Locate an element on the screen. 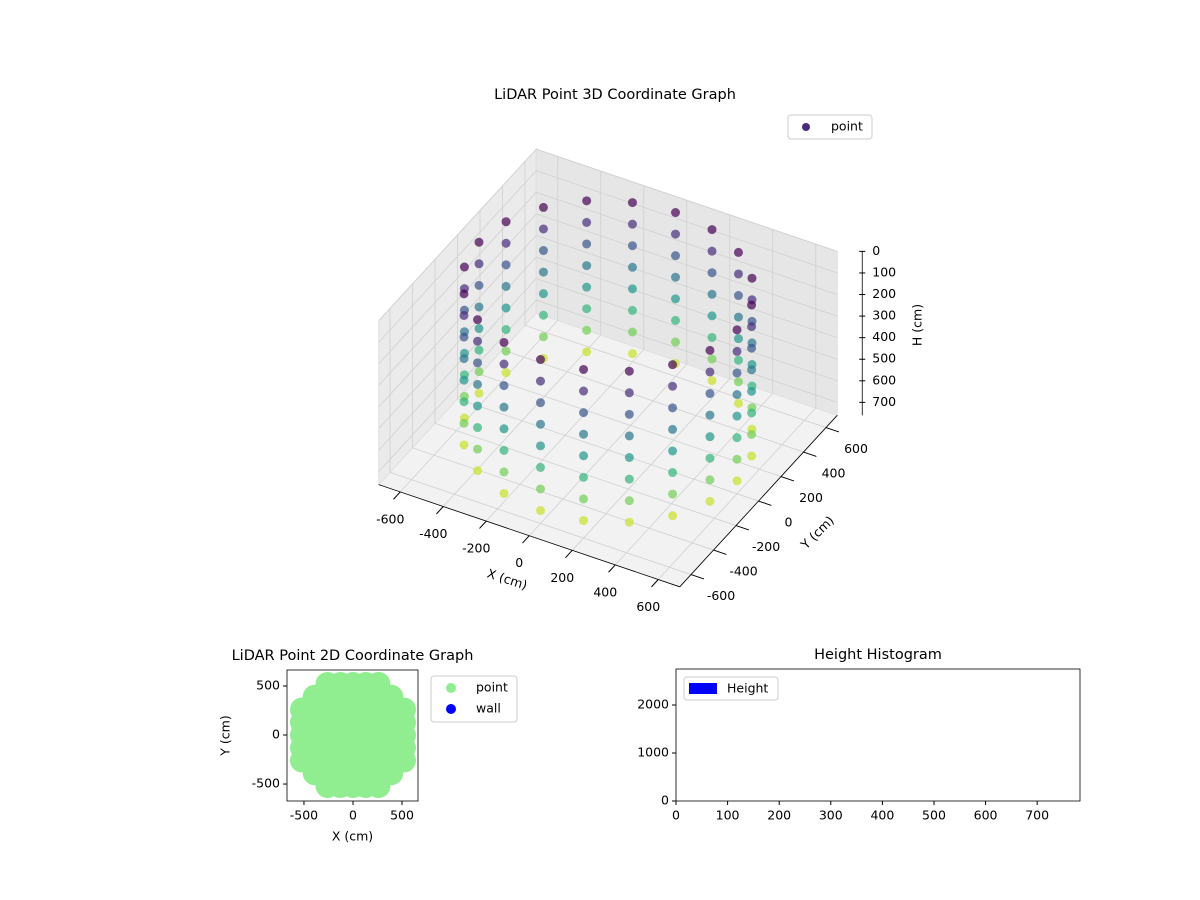  x-tick-label: 500 is located at coordinates (402, 815).